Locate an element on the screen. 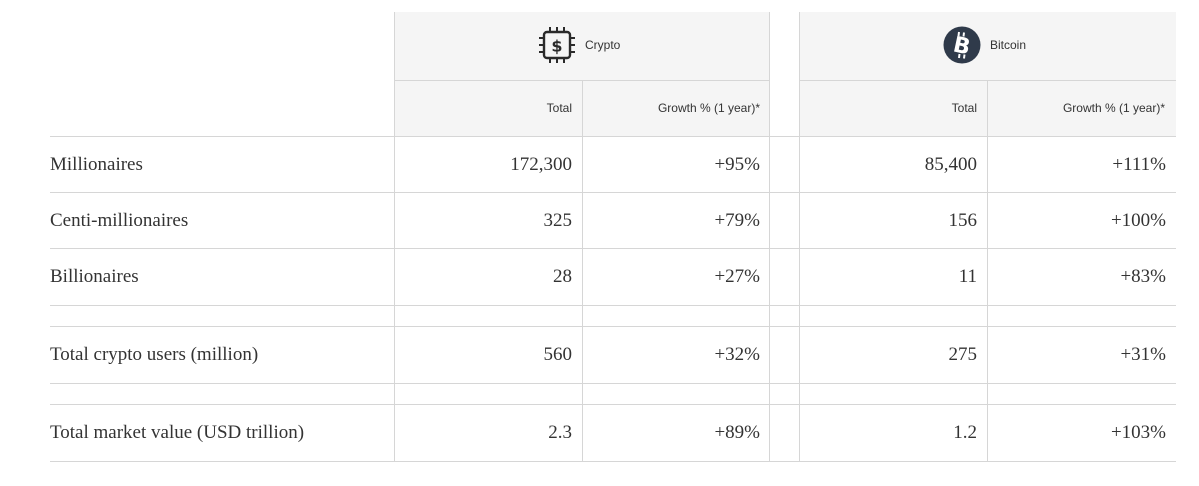  bitcoin-growth-cell: +111% is located at coordinates (1139, 164).